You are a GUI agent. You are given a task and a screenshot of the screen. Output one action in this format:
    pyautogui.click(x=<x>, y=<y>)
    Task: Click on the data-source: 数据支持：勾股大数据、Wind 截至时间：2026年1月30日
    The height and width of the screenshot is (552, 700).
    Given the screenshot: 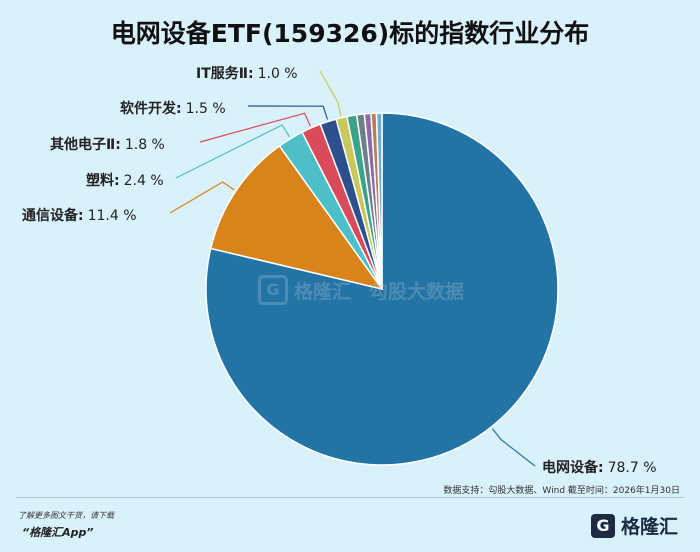 What is the action you would take?
    pyautogui.click(x=561, y=491)
    